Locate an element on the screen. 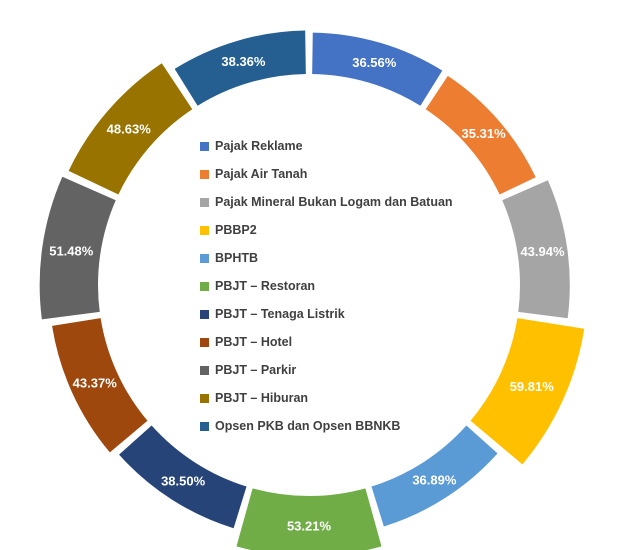  slice-pbjt-hiburan is located at coordinates (130, 129).